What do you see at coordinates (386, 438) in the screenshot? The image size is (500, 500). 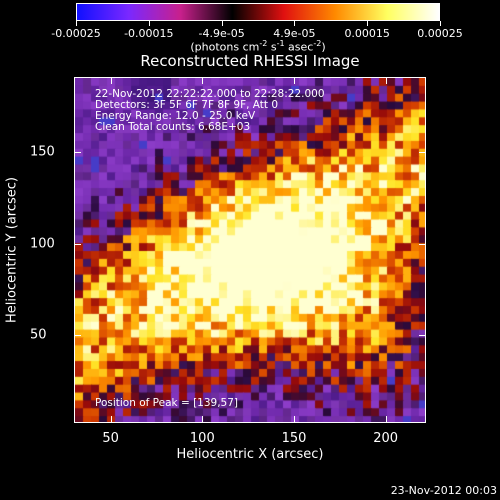 I see `x-tick-label: 200` at bounding box center [386, 438].